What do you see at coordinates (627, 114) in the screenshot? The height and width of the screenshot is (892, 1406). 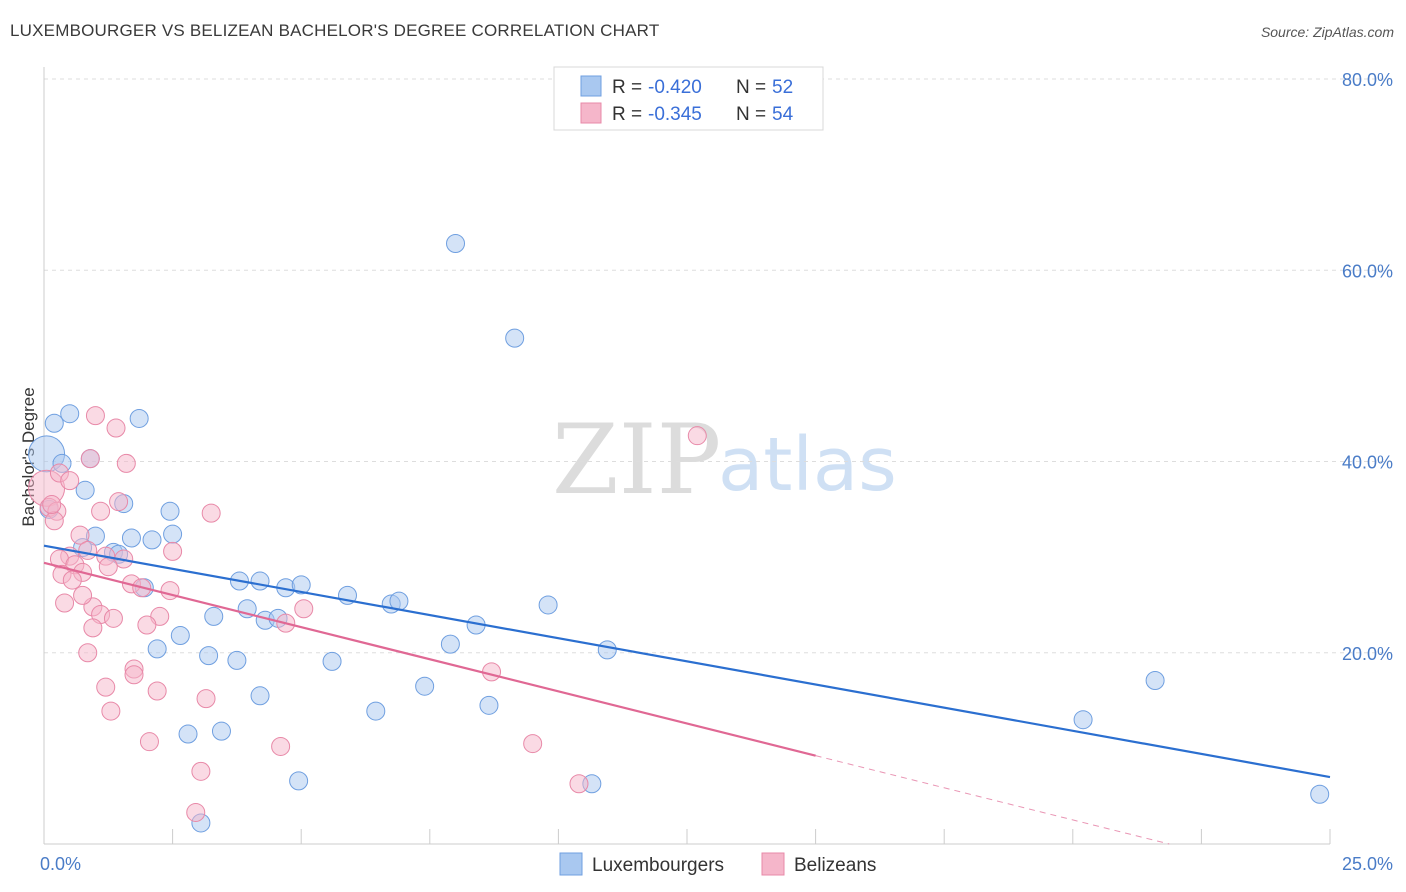 I see `stats-legend-r-label-2: R =` at bounding box center [627, 114].